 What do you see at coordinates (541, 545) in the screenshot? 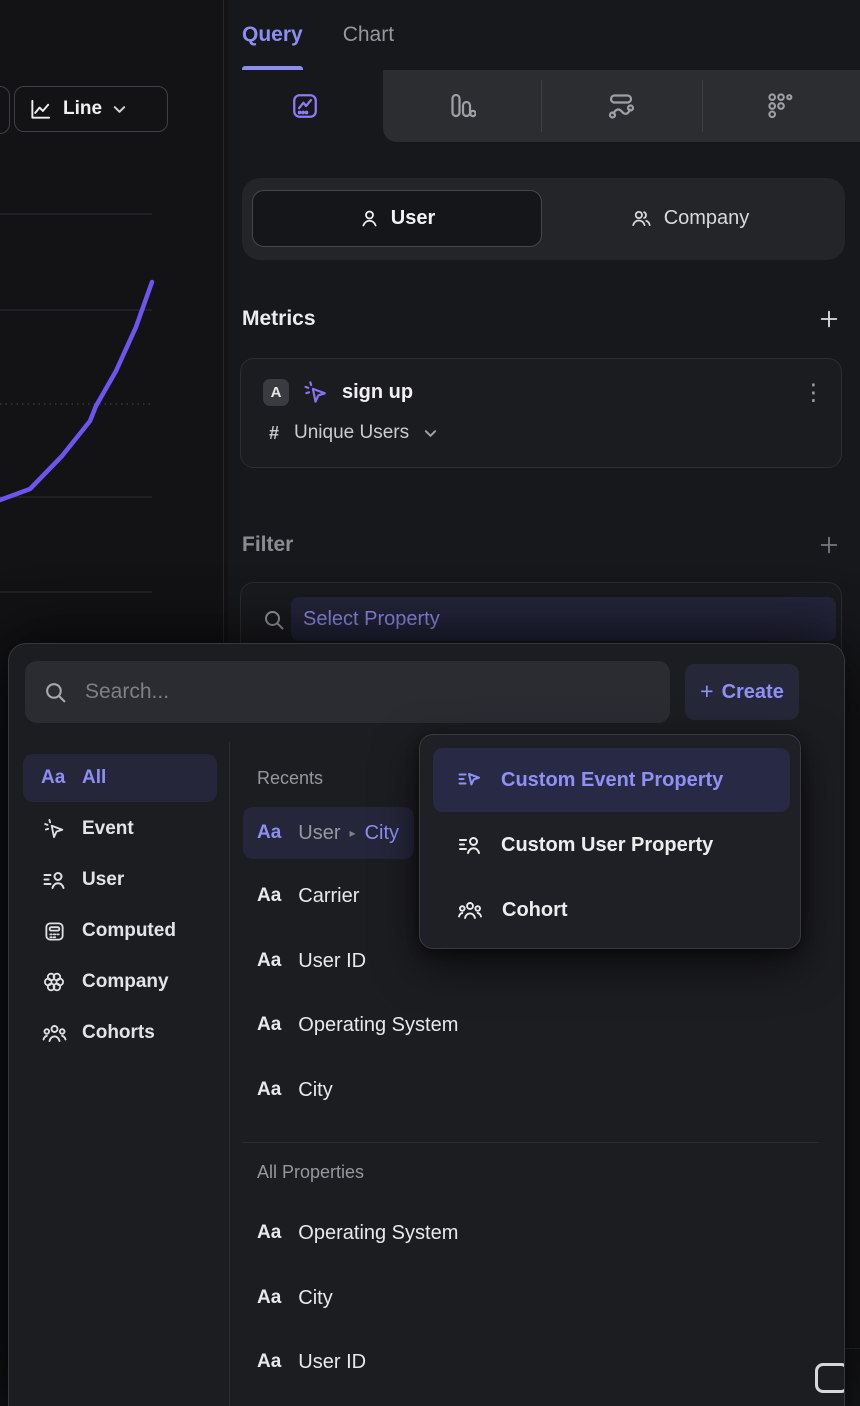
I see `filter-header: Filter` at bounding box center [541, 545].